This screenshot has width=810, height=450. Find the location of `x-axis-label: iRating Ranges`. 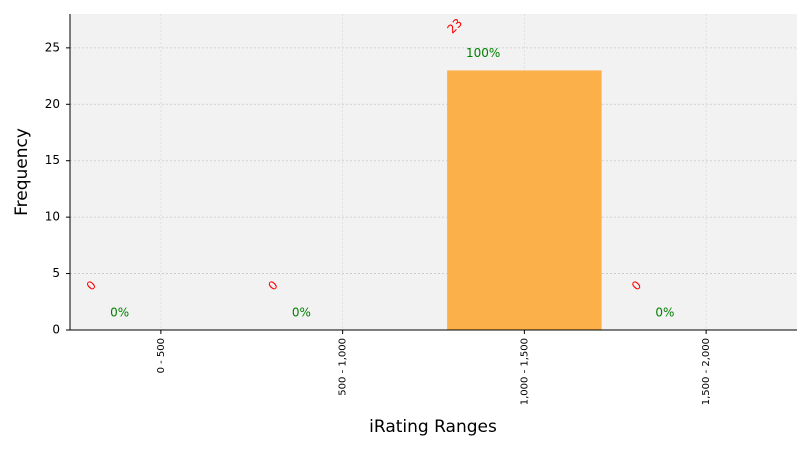

x-axis-label: iRating Ranges is located at coordinates (433, 427).